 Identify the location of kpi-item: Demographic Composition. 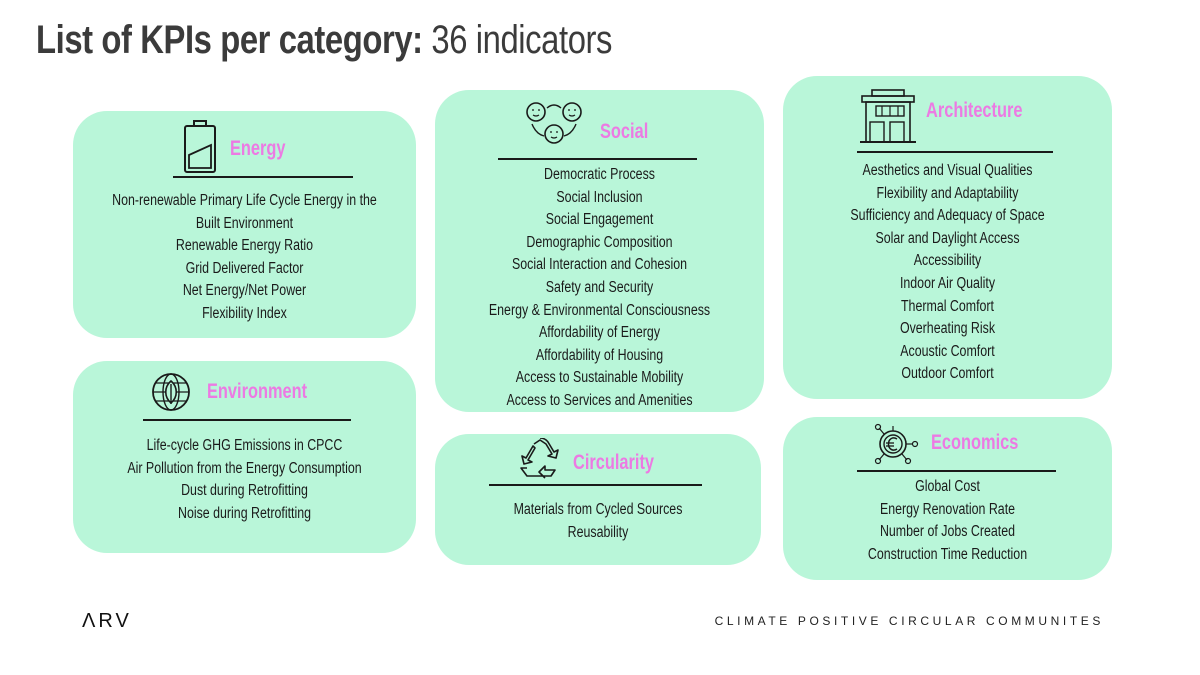
(599, 242).